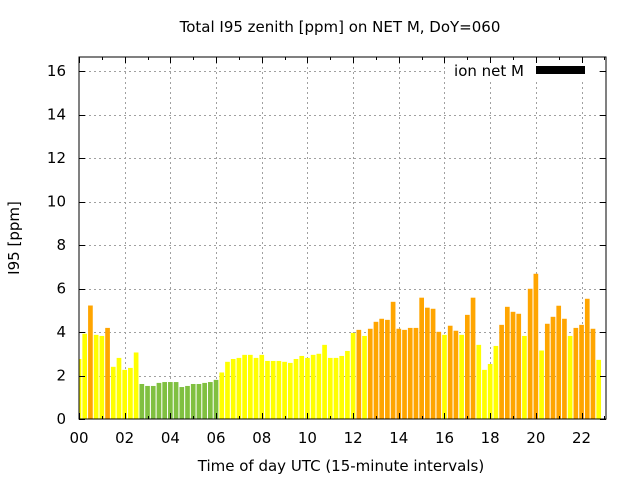  What do you see at coordinates (61, 332) in the screenshot?
I see `y-tick-label: 4` at bounding box center [61, 332].